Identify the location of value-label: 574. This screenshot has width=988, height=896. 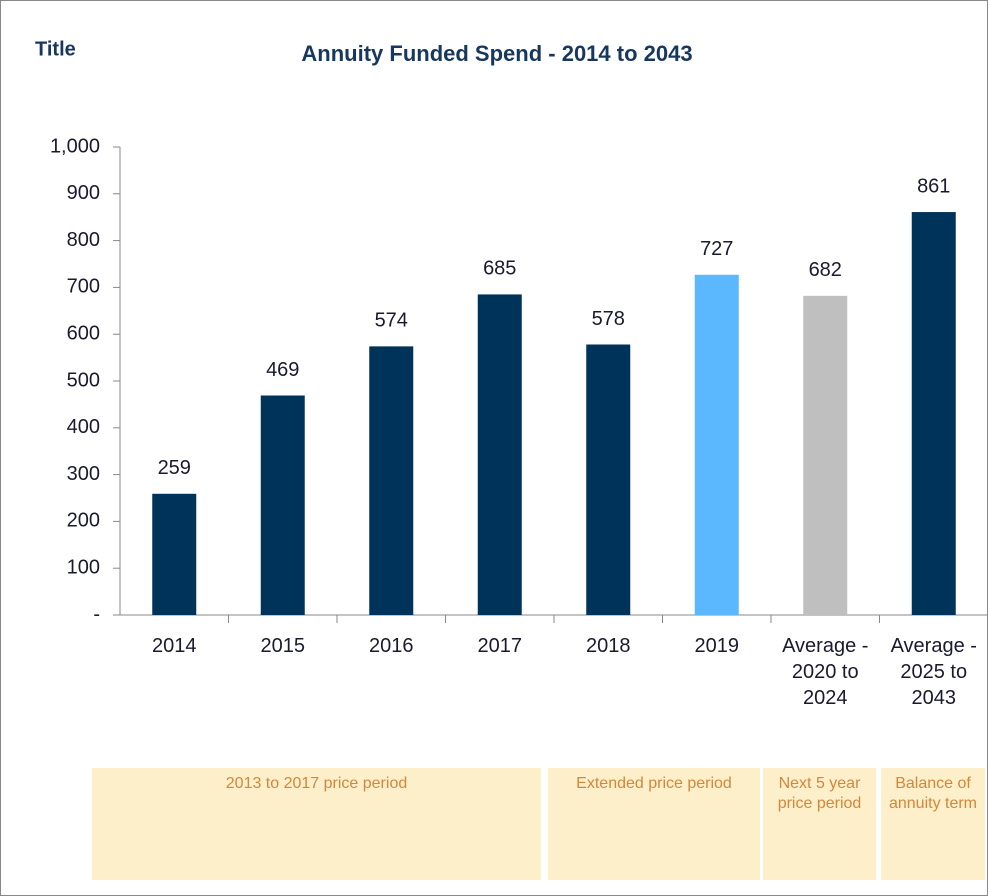
(391, 321).